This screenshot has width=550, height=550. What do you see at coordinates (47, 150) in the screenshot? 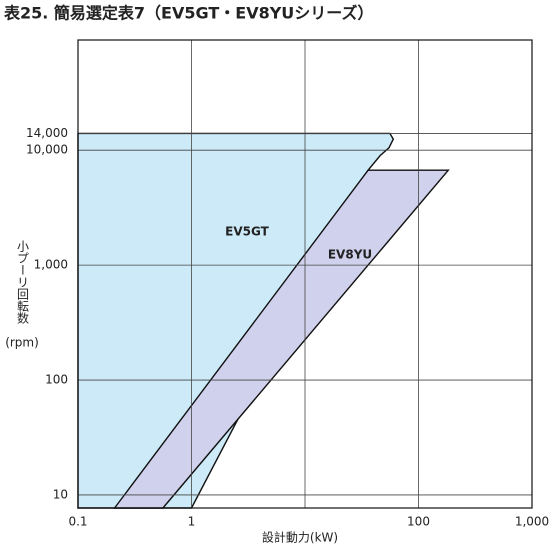
I see `y-tick-label: 10,000` at bounding box center [47, 150].